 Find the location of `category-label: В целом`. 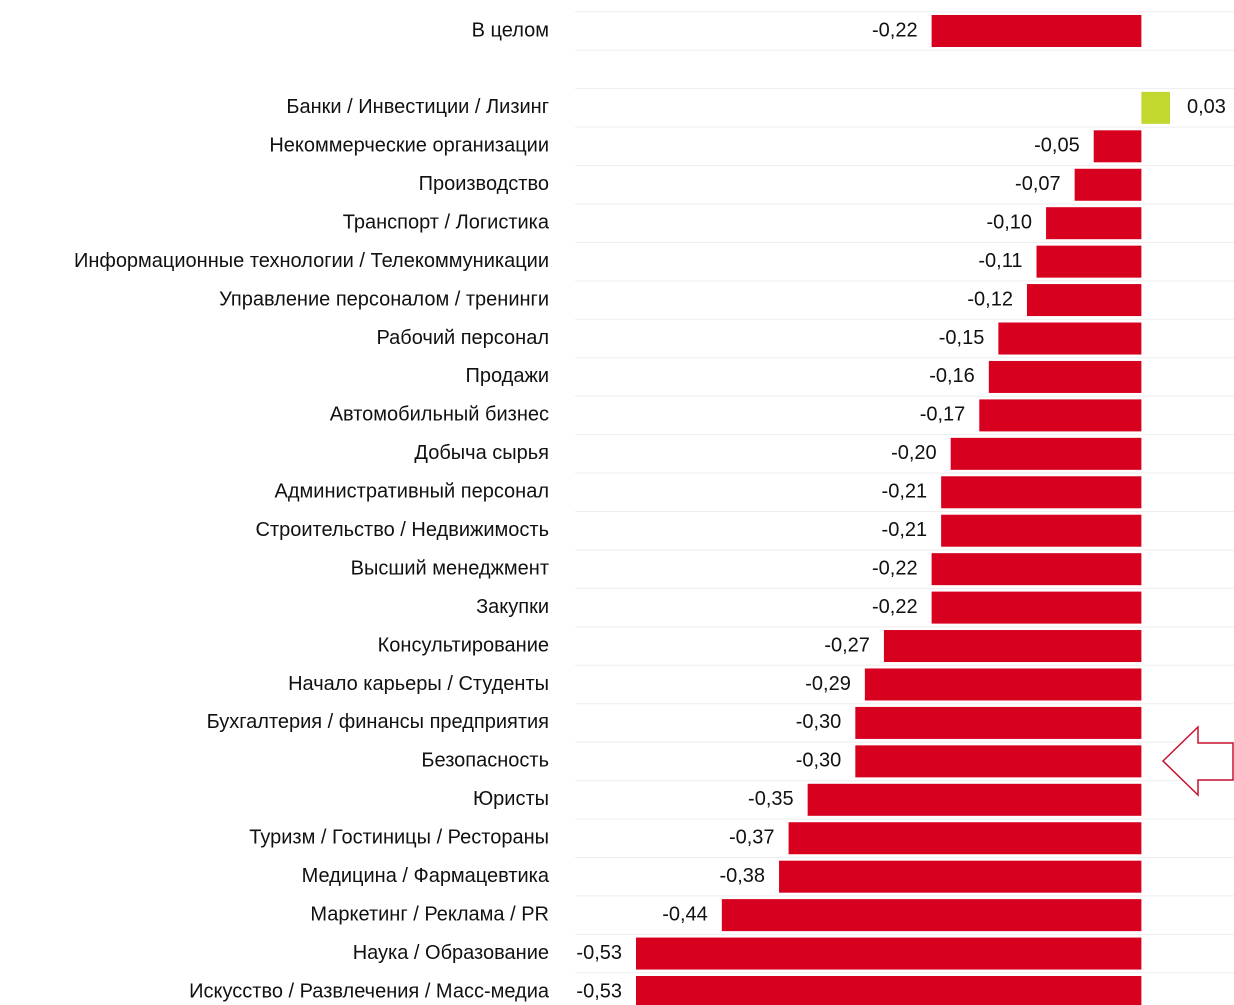

category-label: В целом is located at coordinates (510, 30).